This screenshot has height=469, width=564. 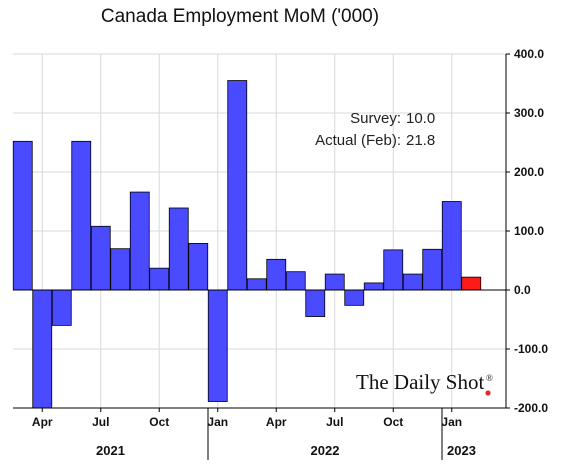 I want to click on chart-title: Canada Employment MoM ('000), so click(x=240, y=16).